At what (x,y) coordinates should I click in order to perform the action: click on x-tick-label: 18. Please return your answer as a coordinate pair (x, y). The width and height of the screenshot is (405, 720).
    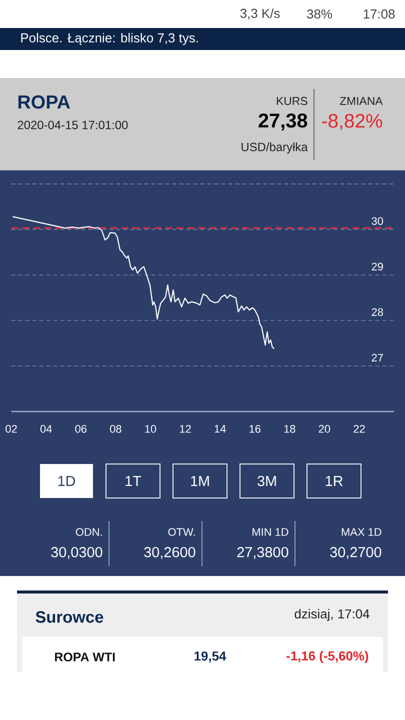
    Looking at the image, I should click on (290, 429).